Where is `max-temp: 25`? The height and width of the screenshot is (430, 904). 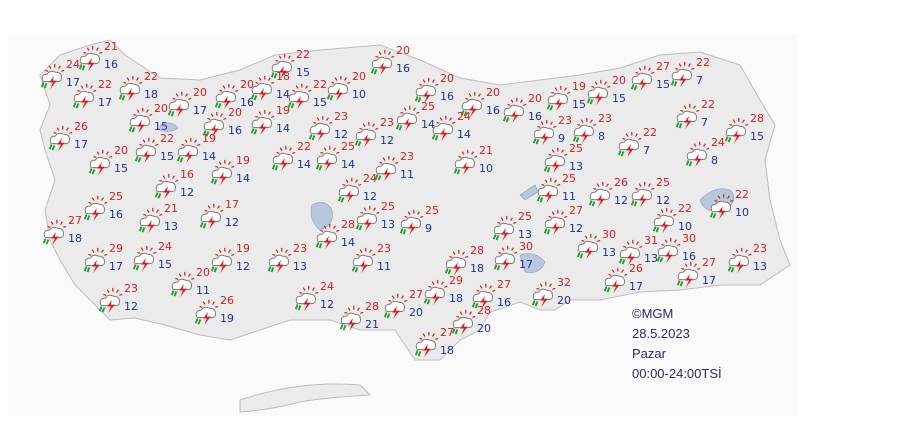
max-temp: 25 is located at coordinates (116, 196).